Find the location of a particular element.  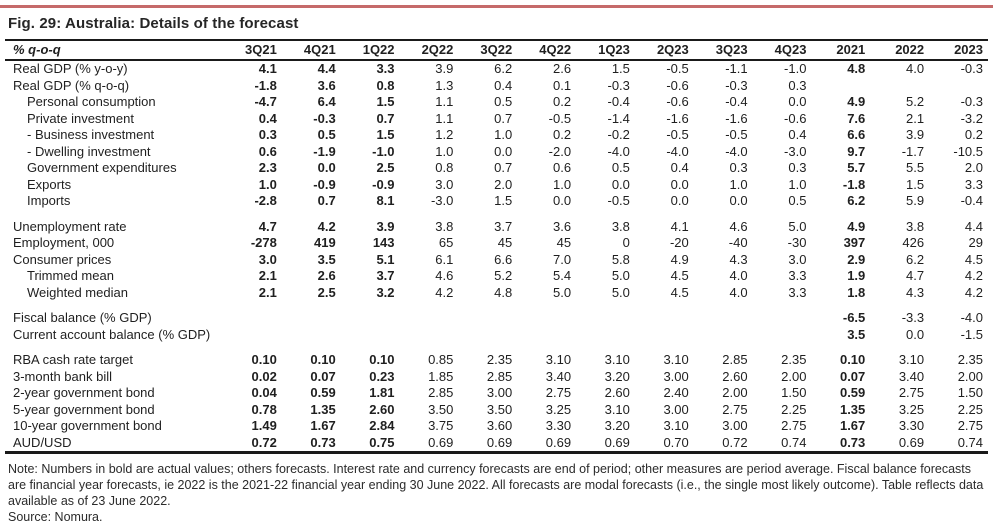

data-cell: 2.0 is located at coordinates (503, 184).